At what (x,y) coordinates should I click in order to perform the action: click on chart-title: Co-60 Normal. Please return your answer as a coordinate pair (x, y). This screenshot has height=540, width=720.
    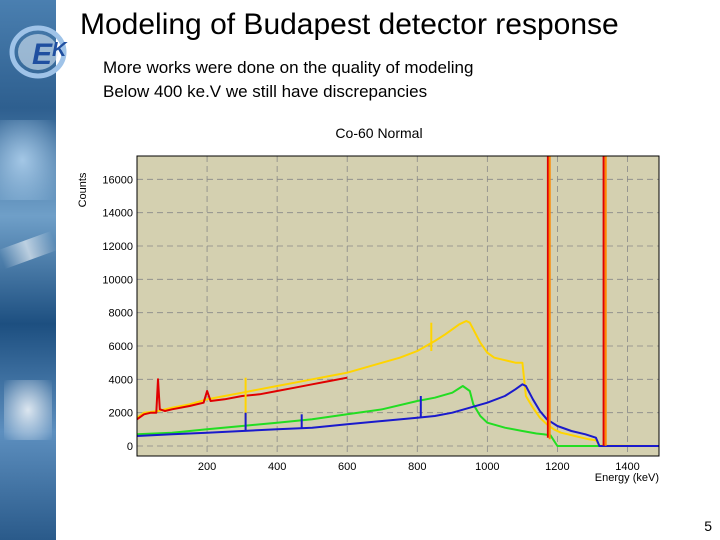
    Looking at the image, I should click on (378, 133).